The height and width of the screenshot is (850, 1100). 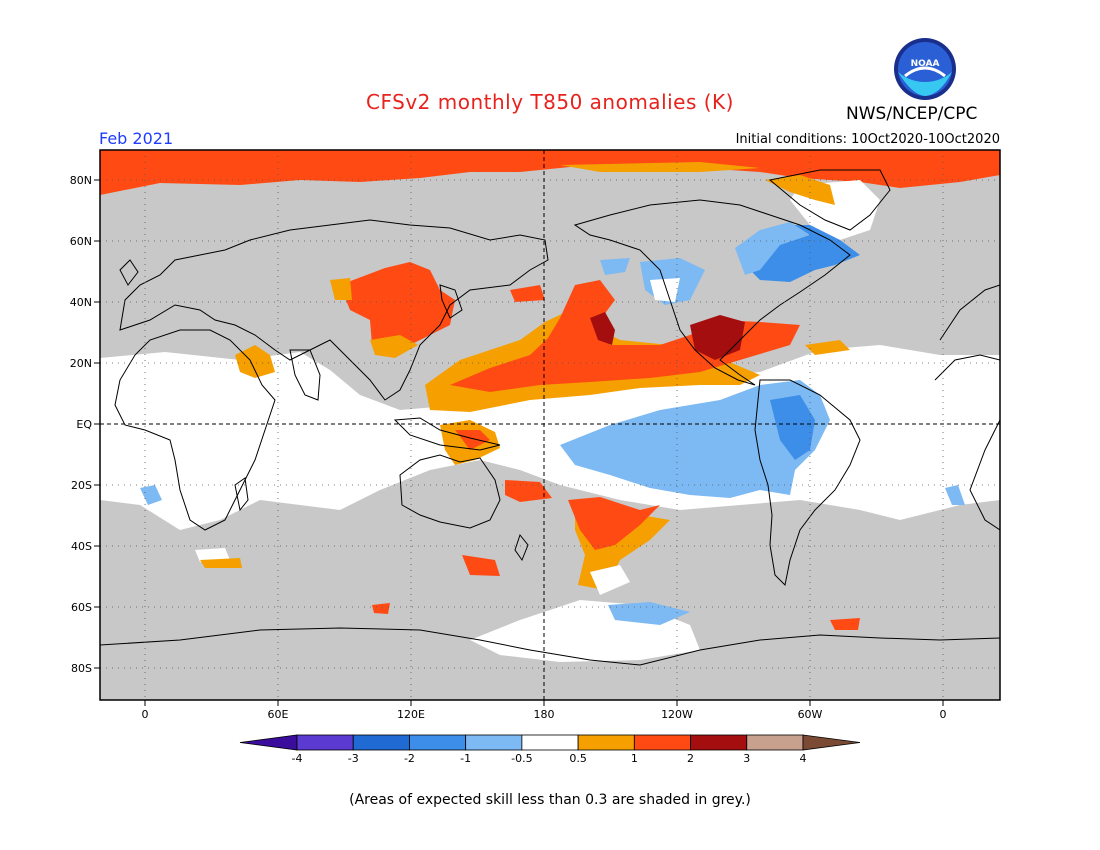 What do you see at coordinates (341, 289) in the screenshot?
I see `east-asia-orange` at bounding box center [341, 289].